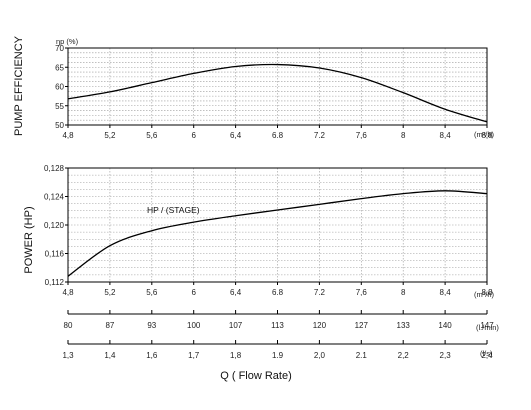 The height and width of the screenshot is (410, 531). Describe the element at coordinates (403, 135) in the screenshot. I see `efficiency-x-tick-label: 8` at that location.